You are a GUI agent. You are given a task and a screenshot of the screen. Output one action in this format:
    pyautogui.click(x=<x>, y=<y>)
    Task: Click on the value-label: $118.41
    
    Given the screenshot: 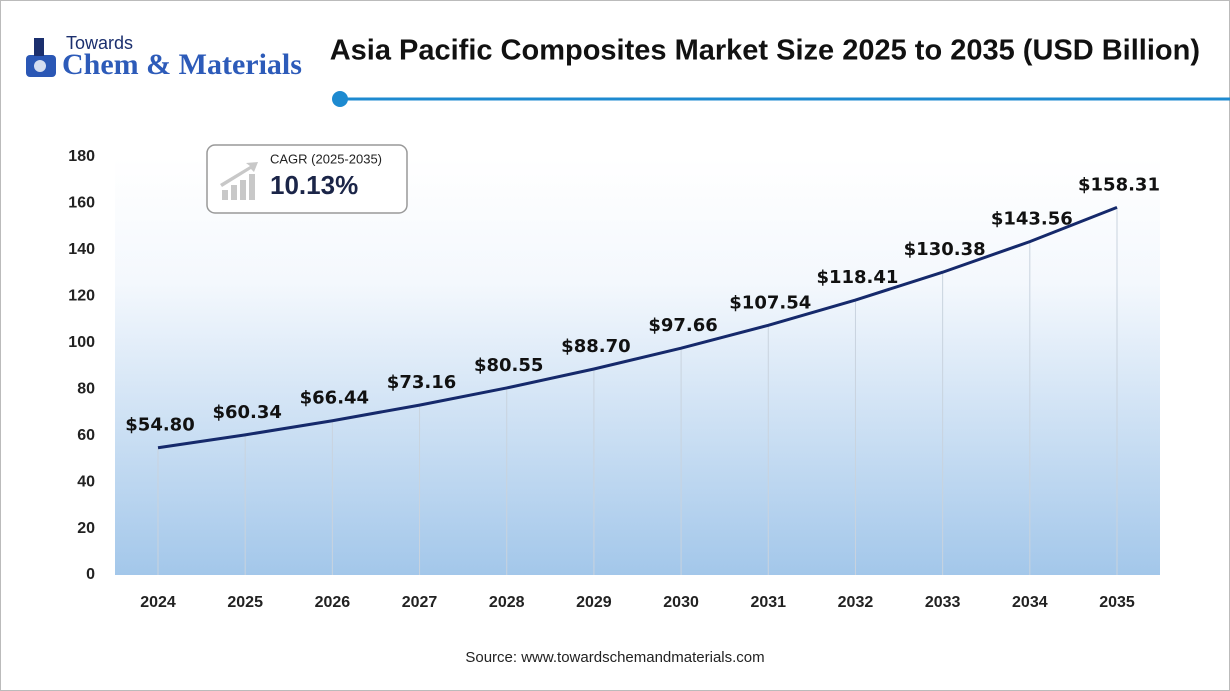 What is the action you would take?
    pyautogui.click(x=857, y=277)
    